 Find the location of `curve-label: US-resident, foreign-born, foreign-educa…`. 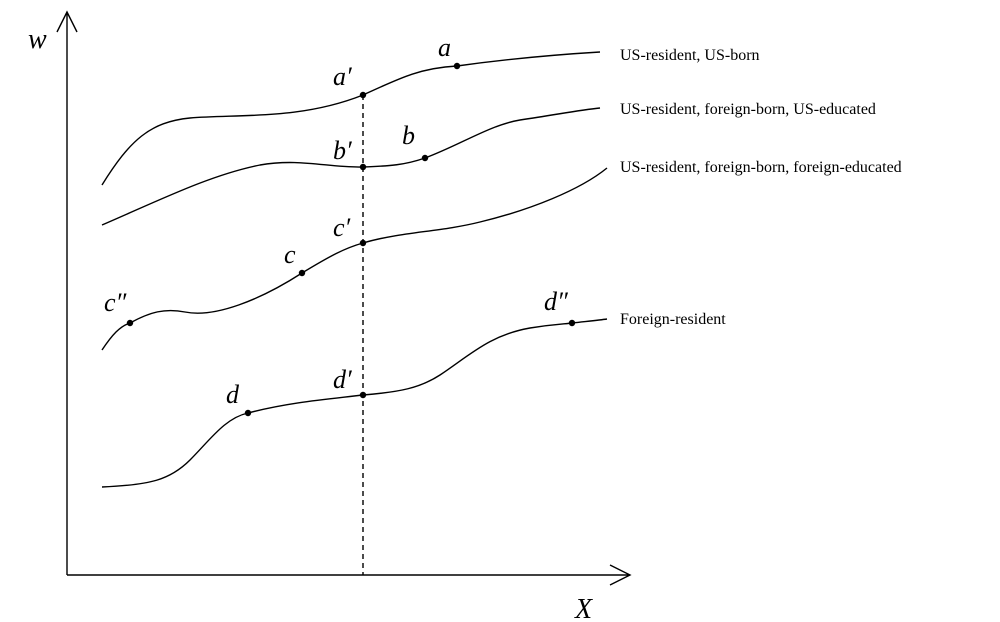

curve-label: US-resident, foreign-born, foreign-educa… is located at coordinates (761, 167).